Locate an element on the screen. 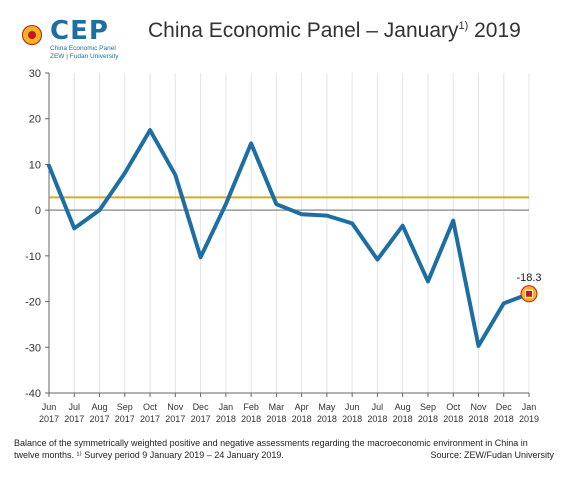 Image resolution: width=570 pixels, height=478 pixels. cep-logo-icon is located at coordinates (32, 35).